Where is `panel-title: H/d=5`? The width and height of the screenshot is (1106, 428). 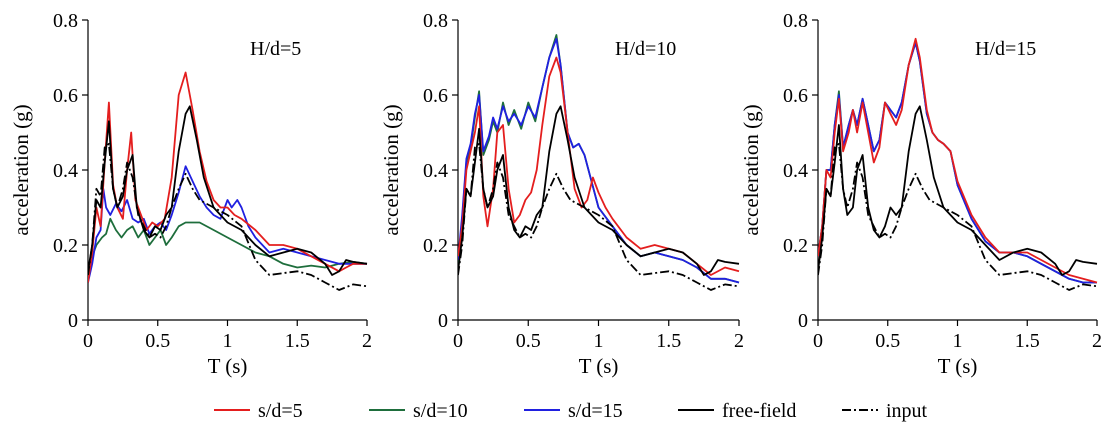 panel-title: H/d=5 is located at coordinates (275, 49).